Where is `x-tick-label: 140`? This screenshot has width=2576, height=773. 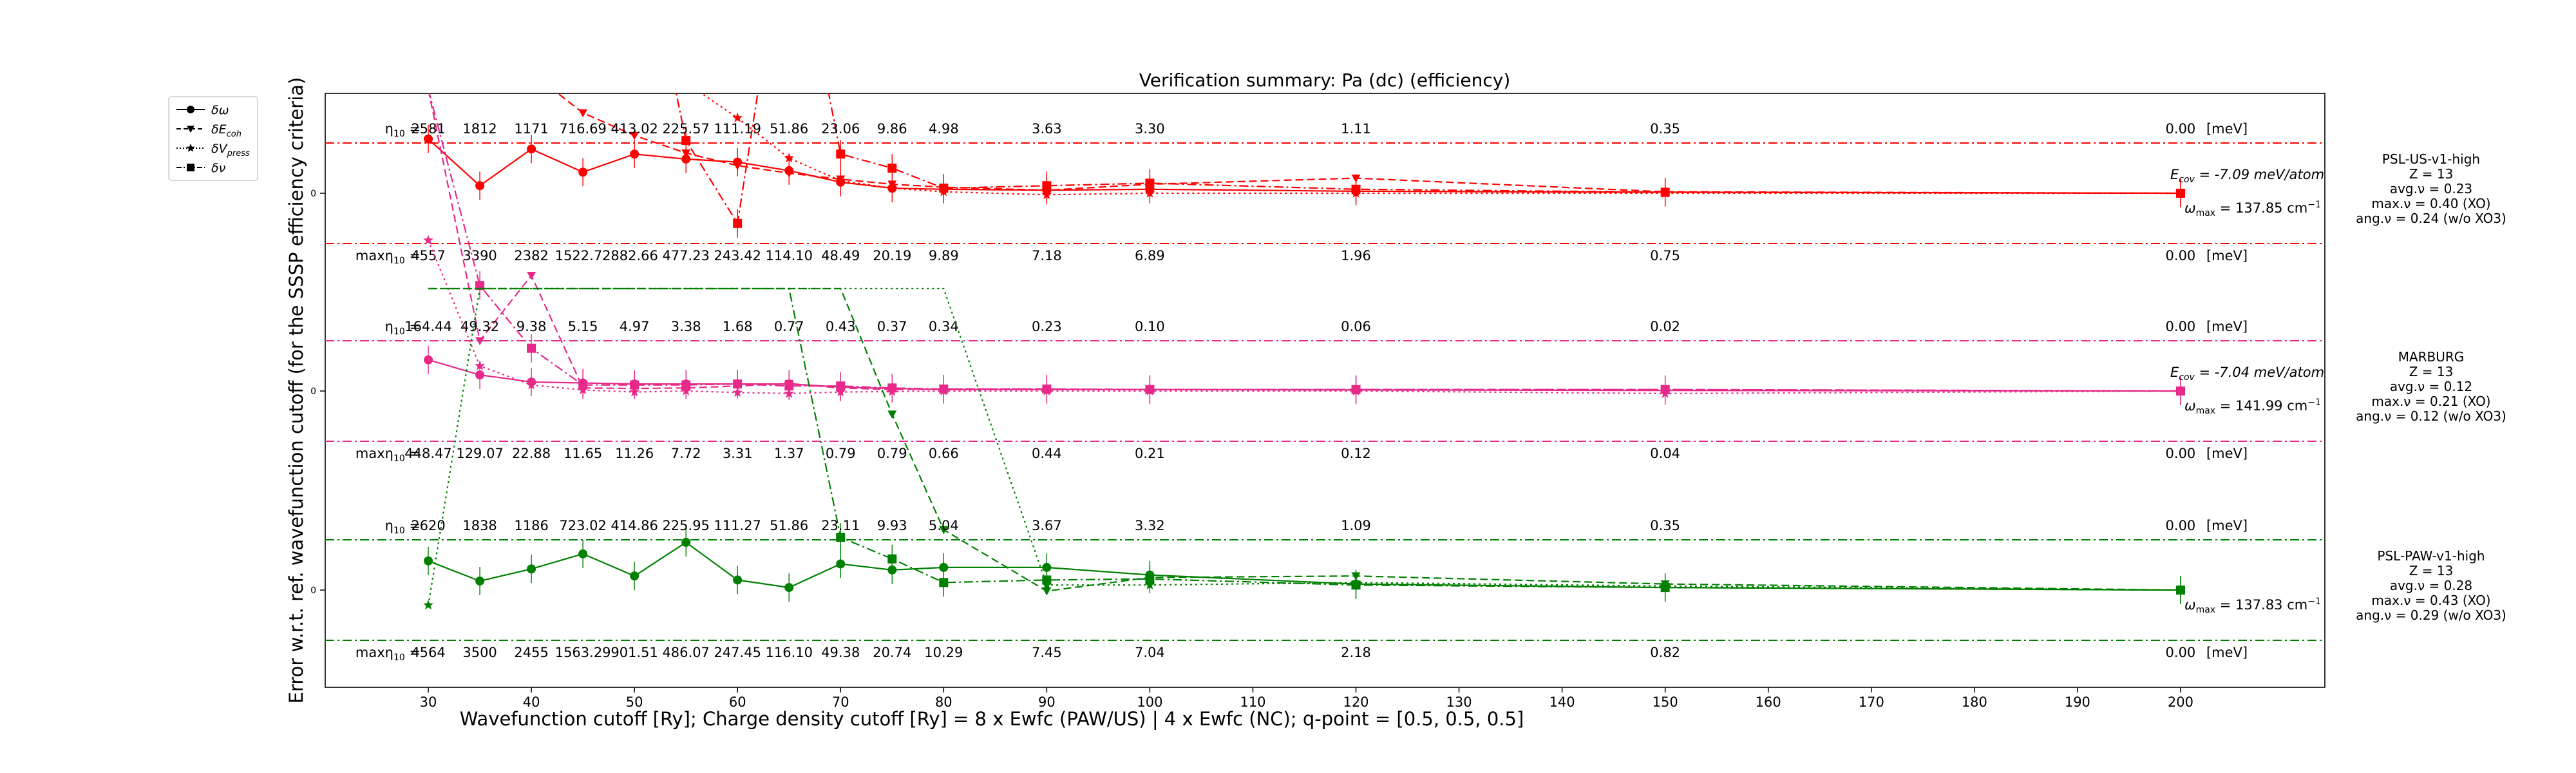 x-tick-label: 140 is located at coordinates (1562, 702).